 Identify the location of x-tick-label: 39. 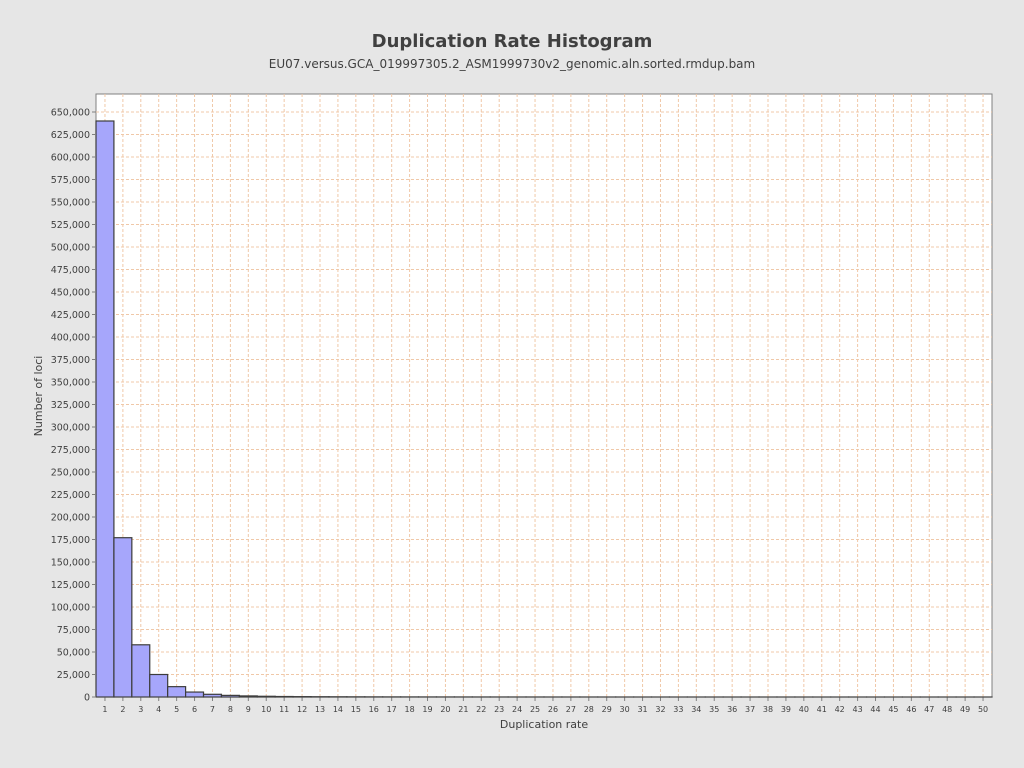
(786, 709).